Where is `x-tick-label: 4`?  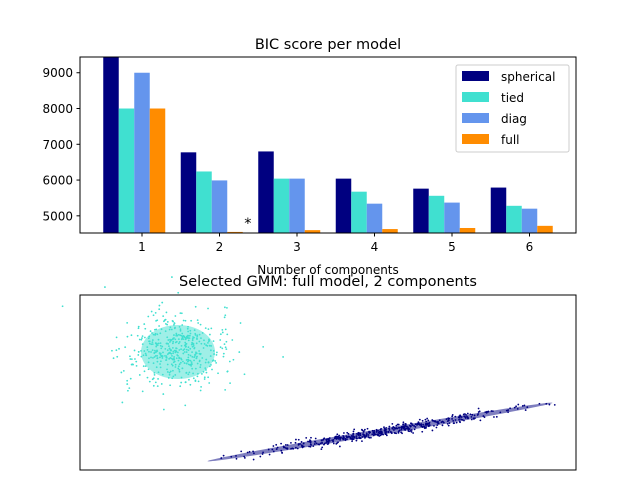 x-tick-label: 4 is located at coordinates (375, 247).